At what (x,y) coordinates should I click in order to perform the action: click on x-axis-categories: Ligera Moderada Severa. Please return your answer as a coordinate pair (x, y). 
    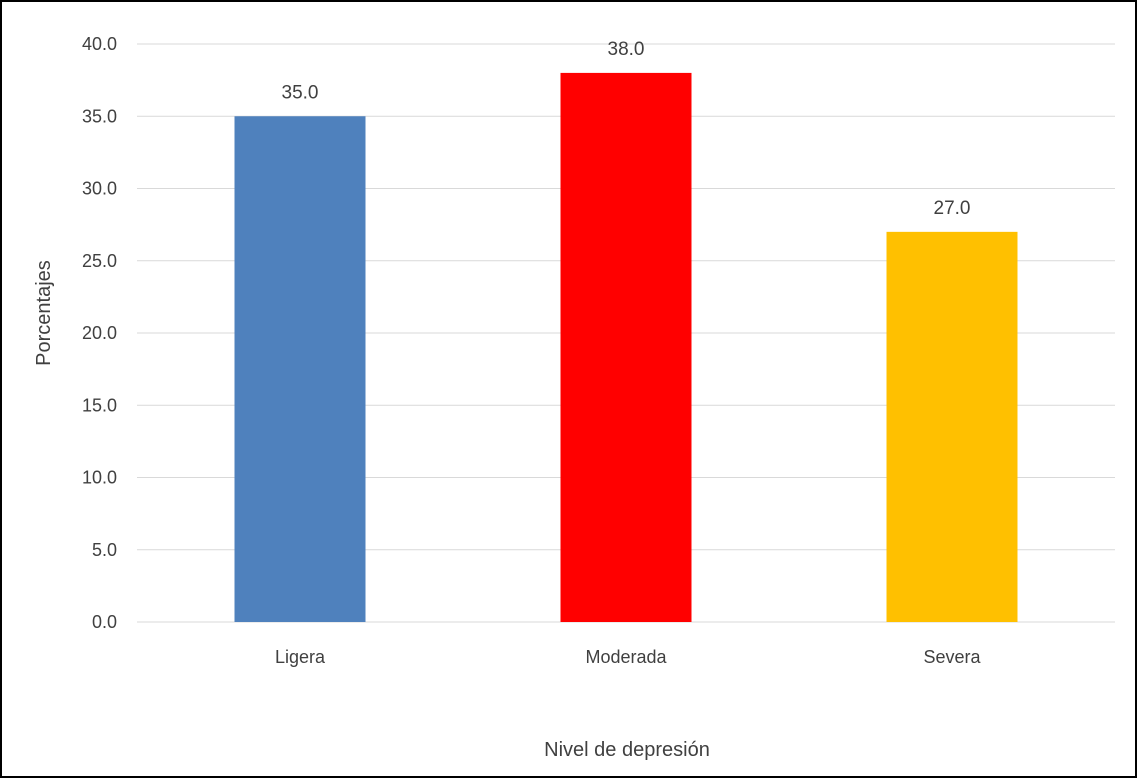
    Looking at the image, I should click on (628, 657).